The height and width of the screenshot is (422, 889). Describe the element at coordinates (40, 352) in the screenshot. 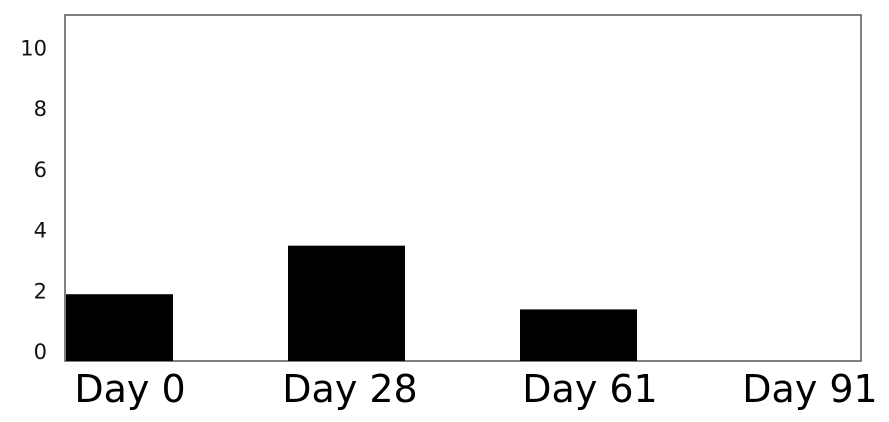

I see `y-tick-label: 0` at that location.